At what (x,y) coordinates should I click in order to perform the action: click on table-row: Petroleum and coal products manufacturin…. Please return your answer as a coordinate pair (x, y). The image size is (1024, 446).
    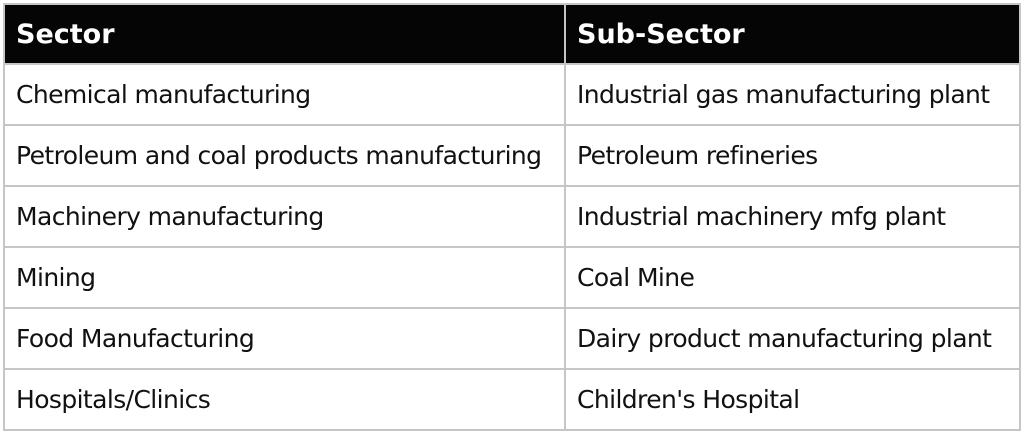
    Looking at the image, I should click on (512, 155).